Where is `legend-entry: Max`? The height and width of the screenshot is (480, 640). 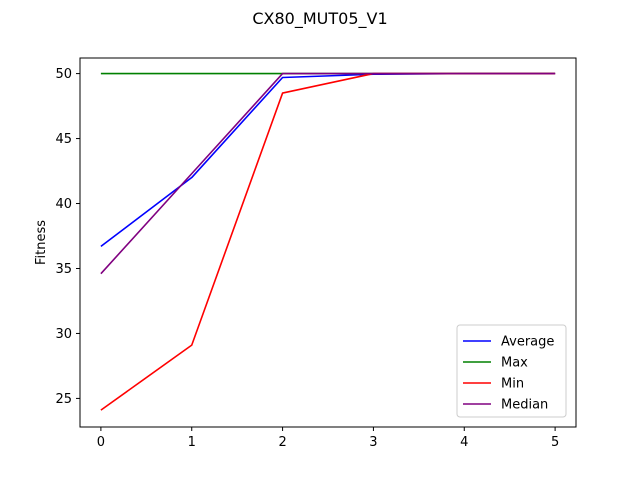 legend-entry: Max is located at coordinates (514, 363).